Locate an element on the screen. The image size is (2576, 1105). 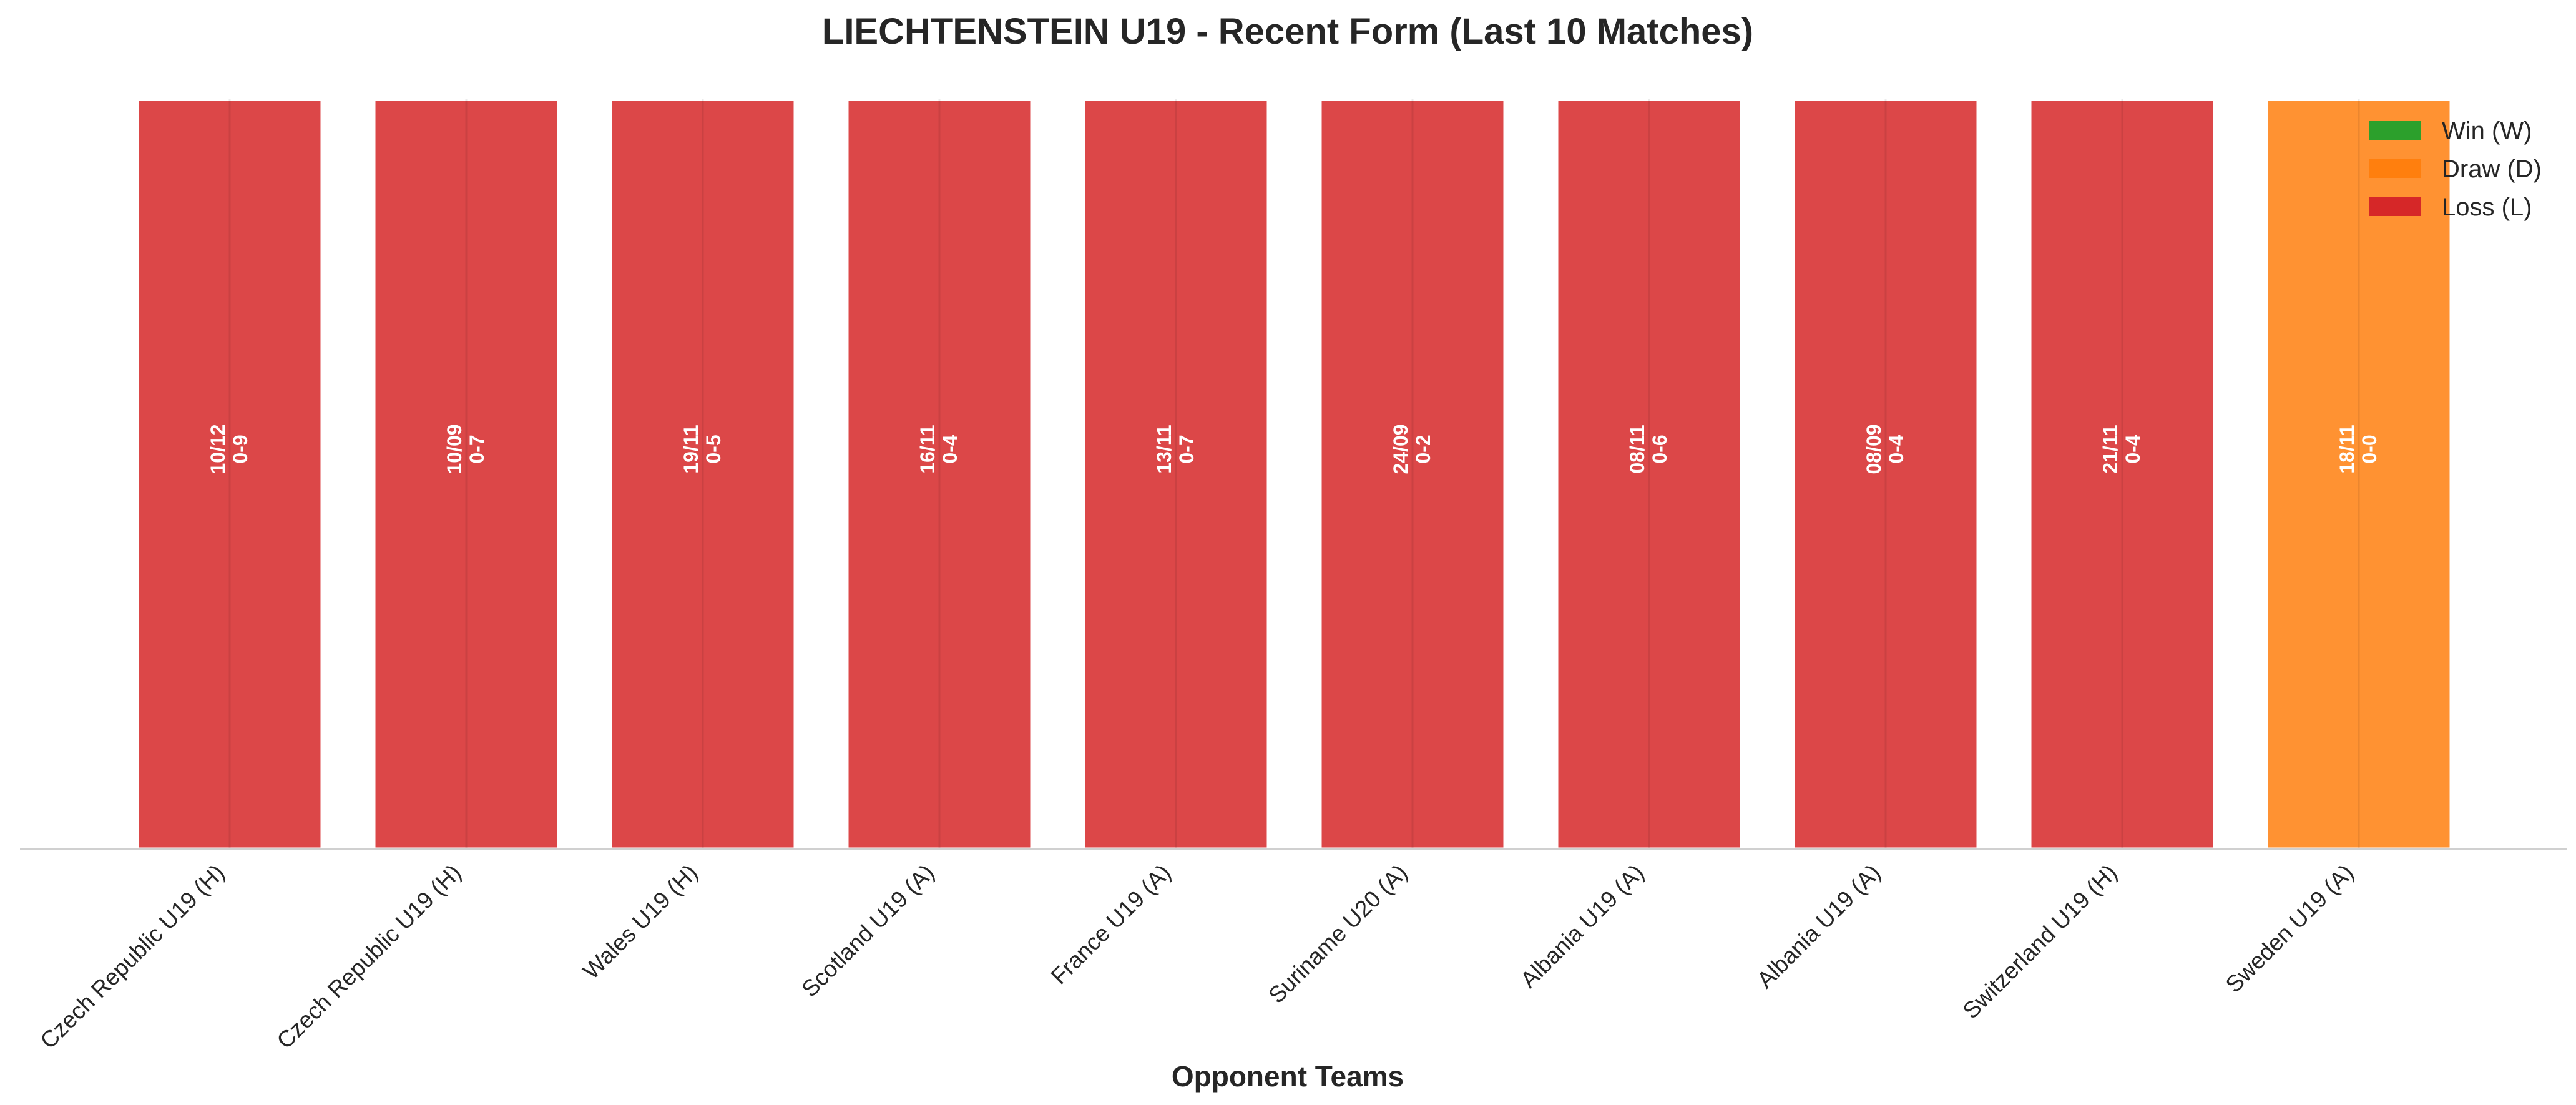
bar-date-label: 24/09 is located at coordinates (1400, 449).